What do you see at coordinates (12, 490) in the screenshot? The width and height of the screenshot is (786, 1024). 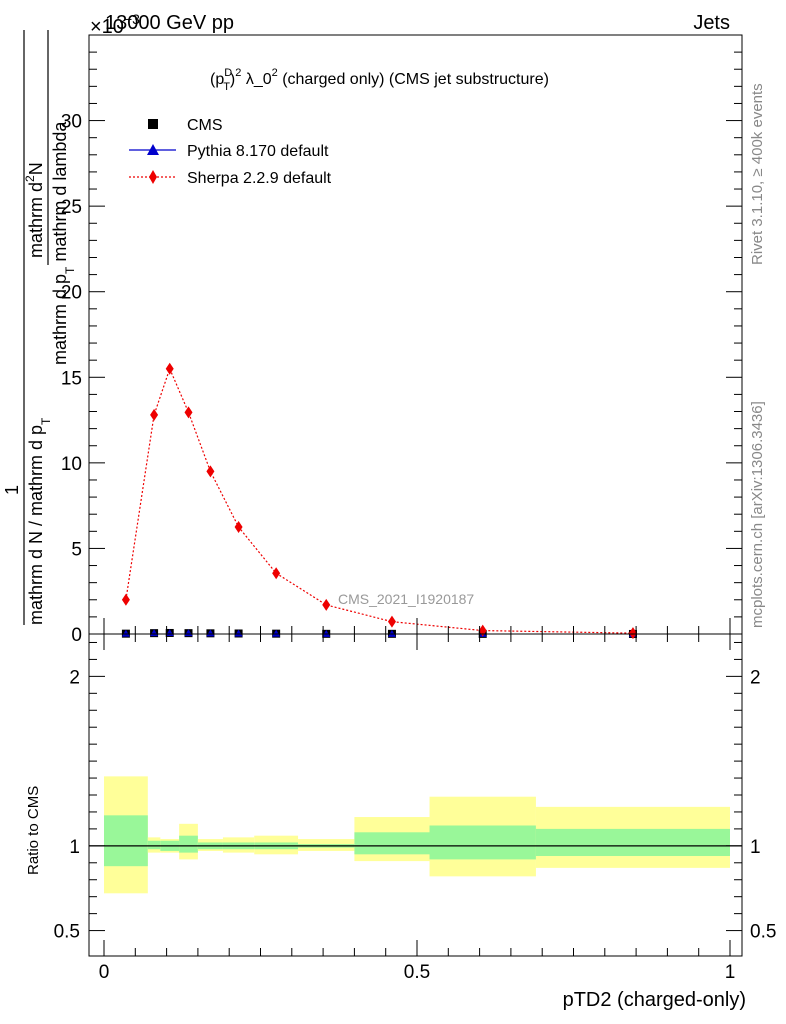 I see `svg-text: 1` at bounding box center [12, 490].